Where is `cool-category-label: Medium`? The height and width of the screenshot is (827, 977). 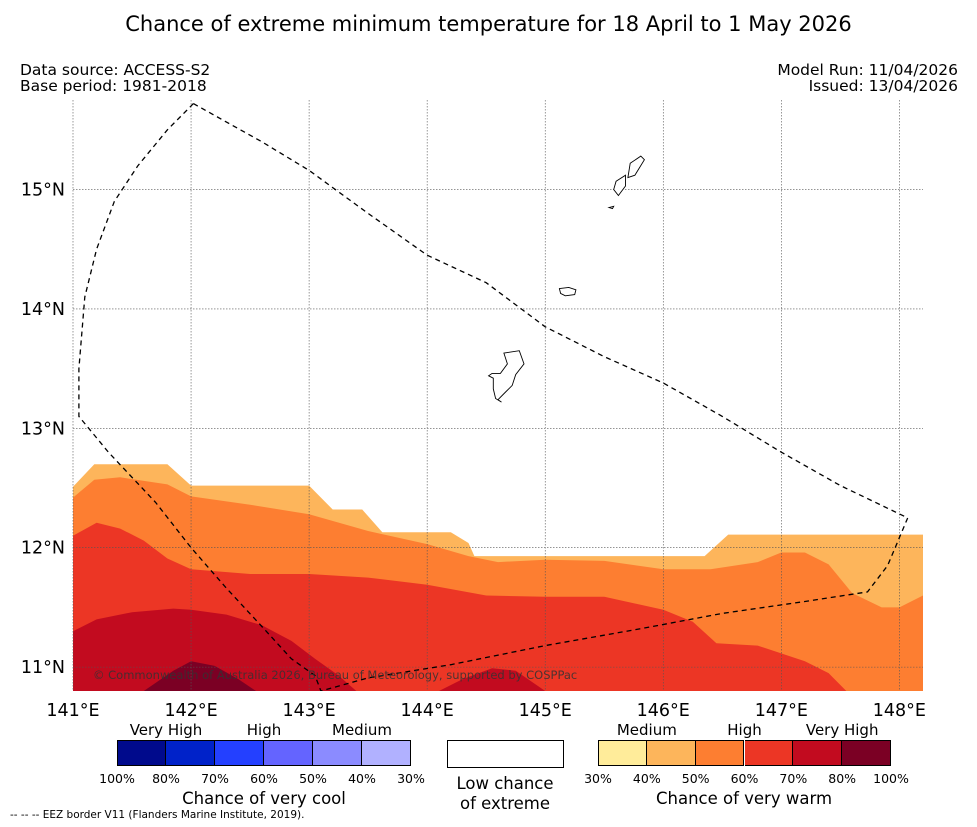
cool-category-label: Medium is located at coordinates (362, 730).